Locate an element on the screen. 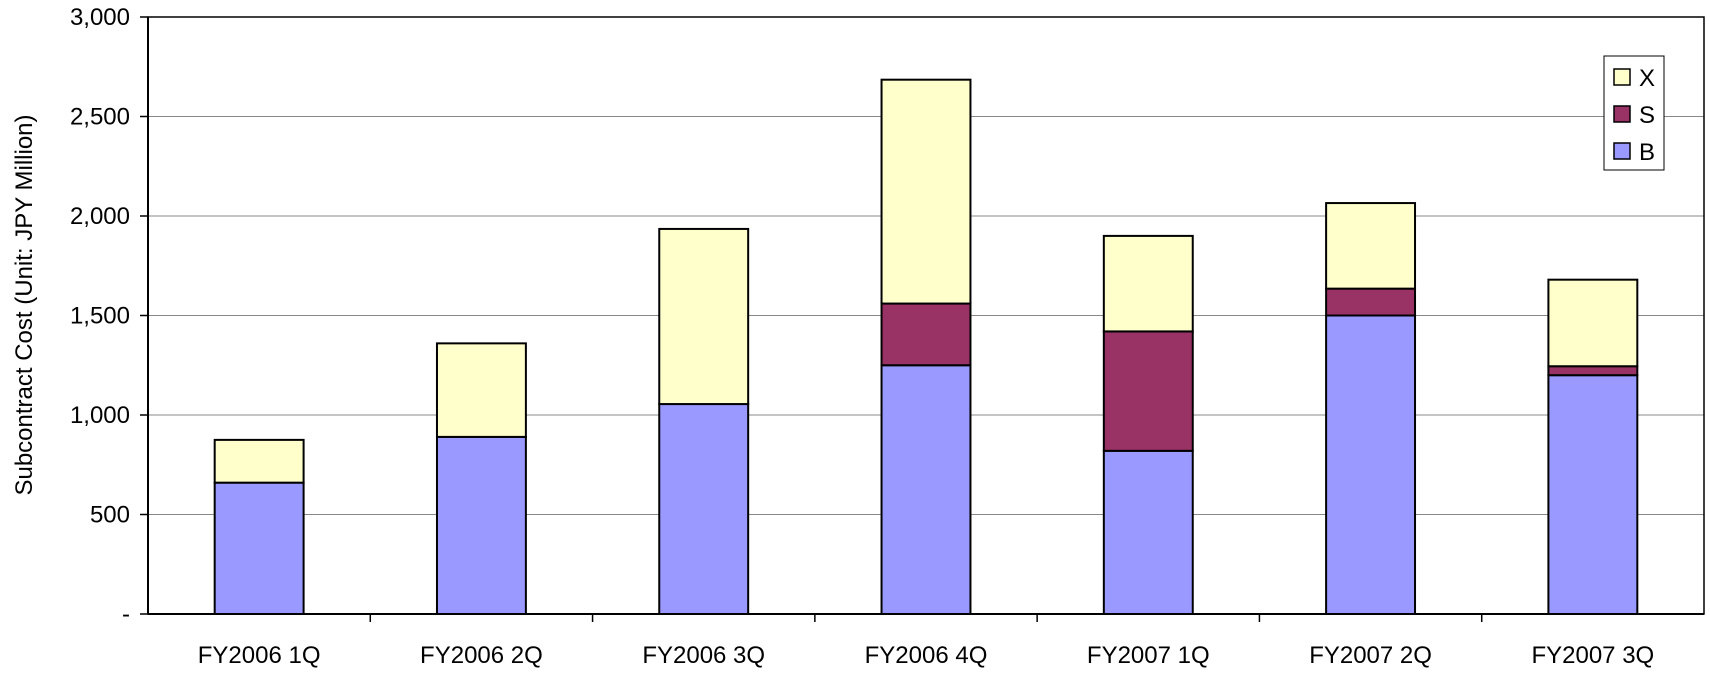  y-tick-label: 3,000 is located at coordinates (100, 17).